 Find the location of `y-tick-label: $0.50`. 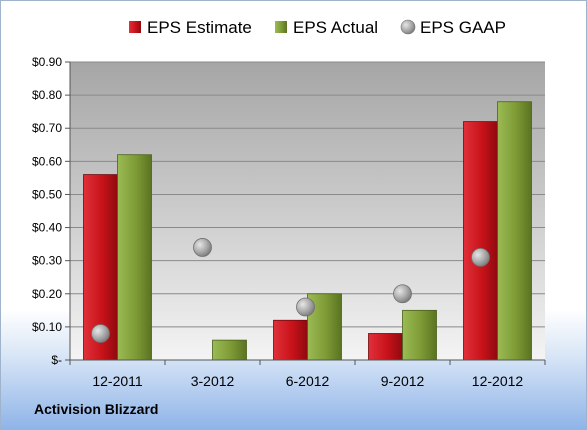

y-tick-label: $0.50 is located at coordinates (47, 194).